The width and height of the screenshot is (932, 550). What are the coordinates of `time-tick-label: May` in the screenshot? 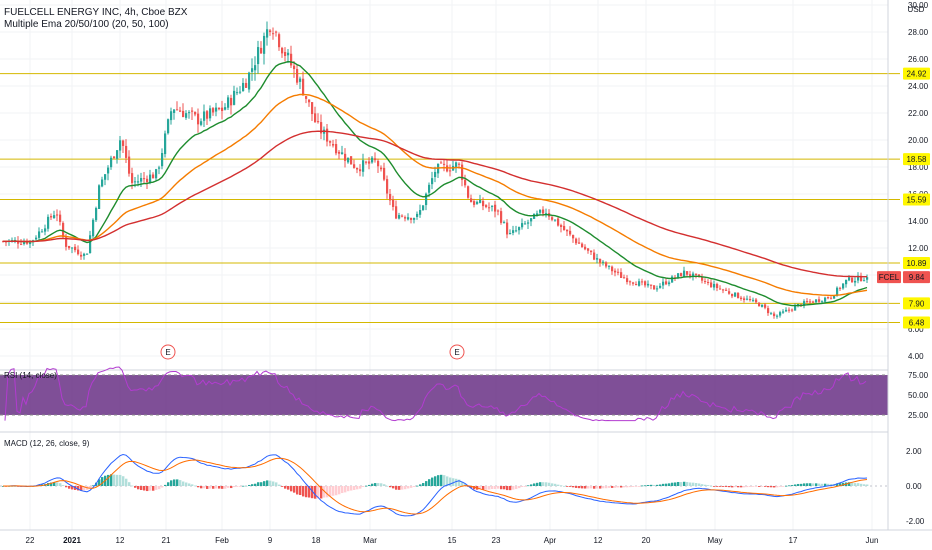 It's located at (714, 540).